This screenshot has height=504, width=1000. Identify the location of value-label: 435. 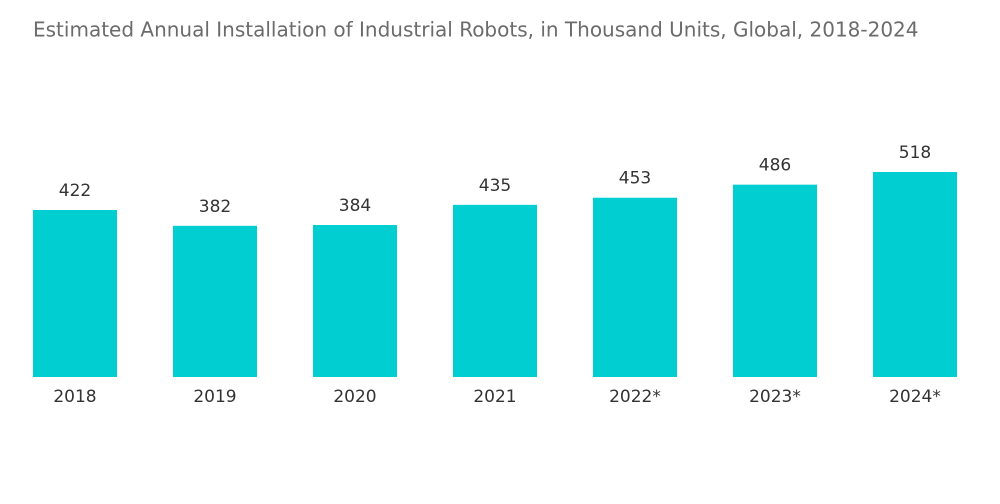
(495, 186).